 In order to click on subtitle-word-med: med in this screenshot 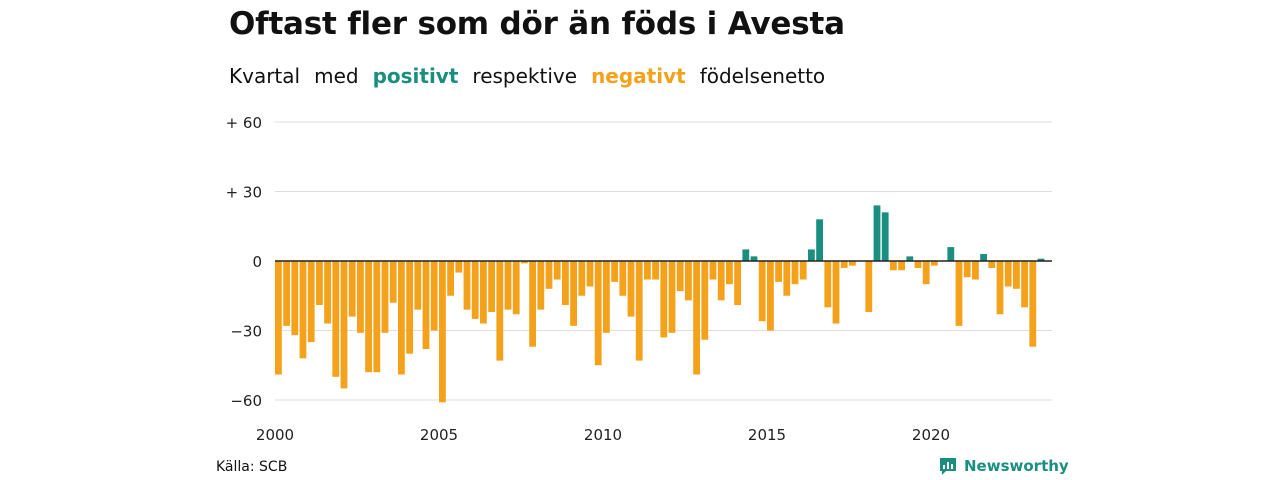, I will do `click(336, 76)`.